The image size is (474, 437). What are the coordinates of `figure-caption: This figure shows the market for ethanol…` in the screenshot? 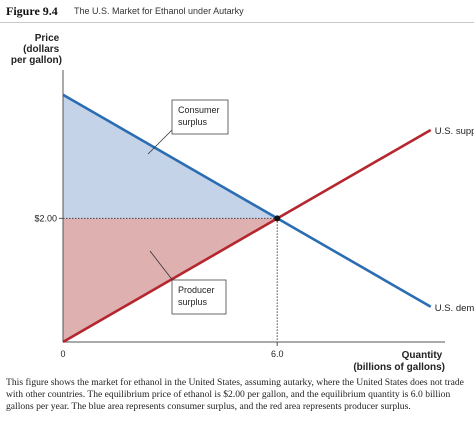 It's located at (235, 394).